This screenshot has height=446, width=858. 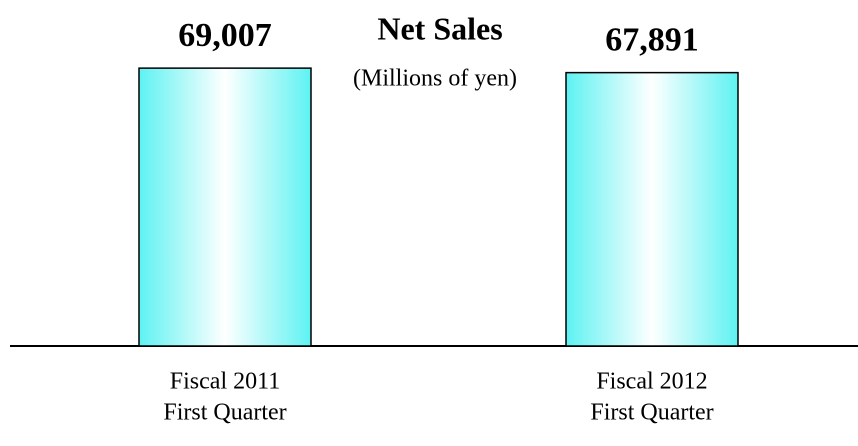 I want to click on value-label: 67,891, so click(x=652, y=39).